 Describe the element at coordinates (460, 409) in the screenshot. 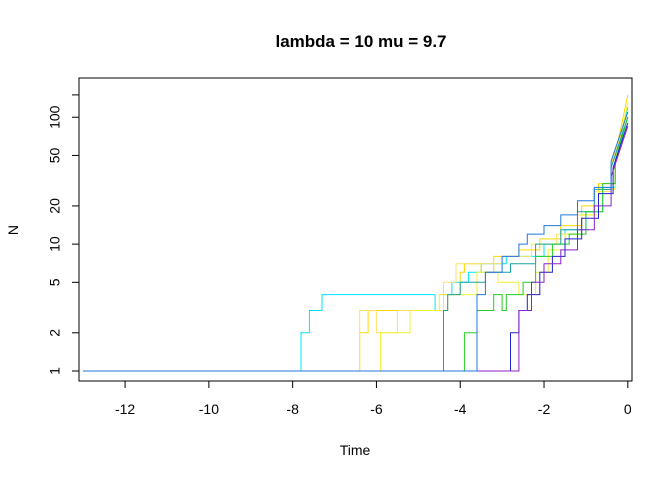

I see `x-tick-label: -4` at that location.